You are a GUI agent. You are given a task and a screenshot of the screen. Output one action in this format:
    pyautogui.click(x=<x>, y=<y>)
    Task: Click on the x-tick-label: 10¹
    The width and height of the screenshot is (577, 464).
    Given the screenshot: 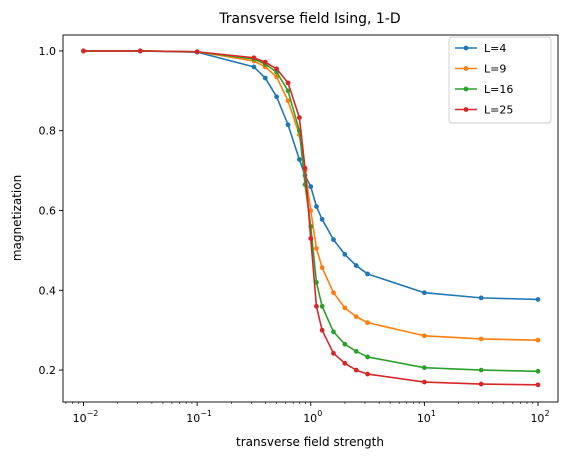 What is the action you would take?
    pyautogui.click(x=426, y=417)
    